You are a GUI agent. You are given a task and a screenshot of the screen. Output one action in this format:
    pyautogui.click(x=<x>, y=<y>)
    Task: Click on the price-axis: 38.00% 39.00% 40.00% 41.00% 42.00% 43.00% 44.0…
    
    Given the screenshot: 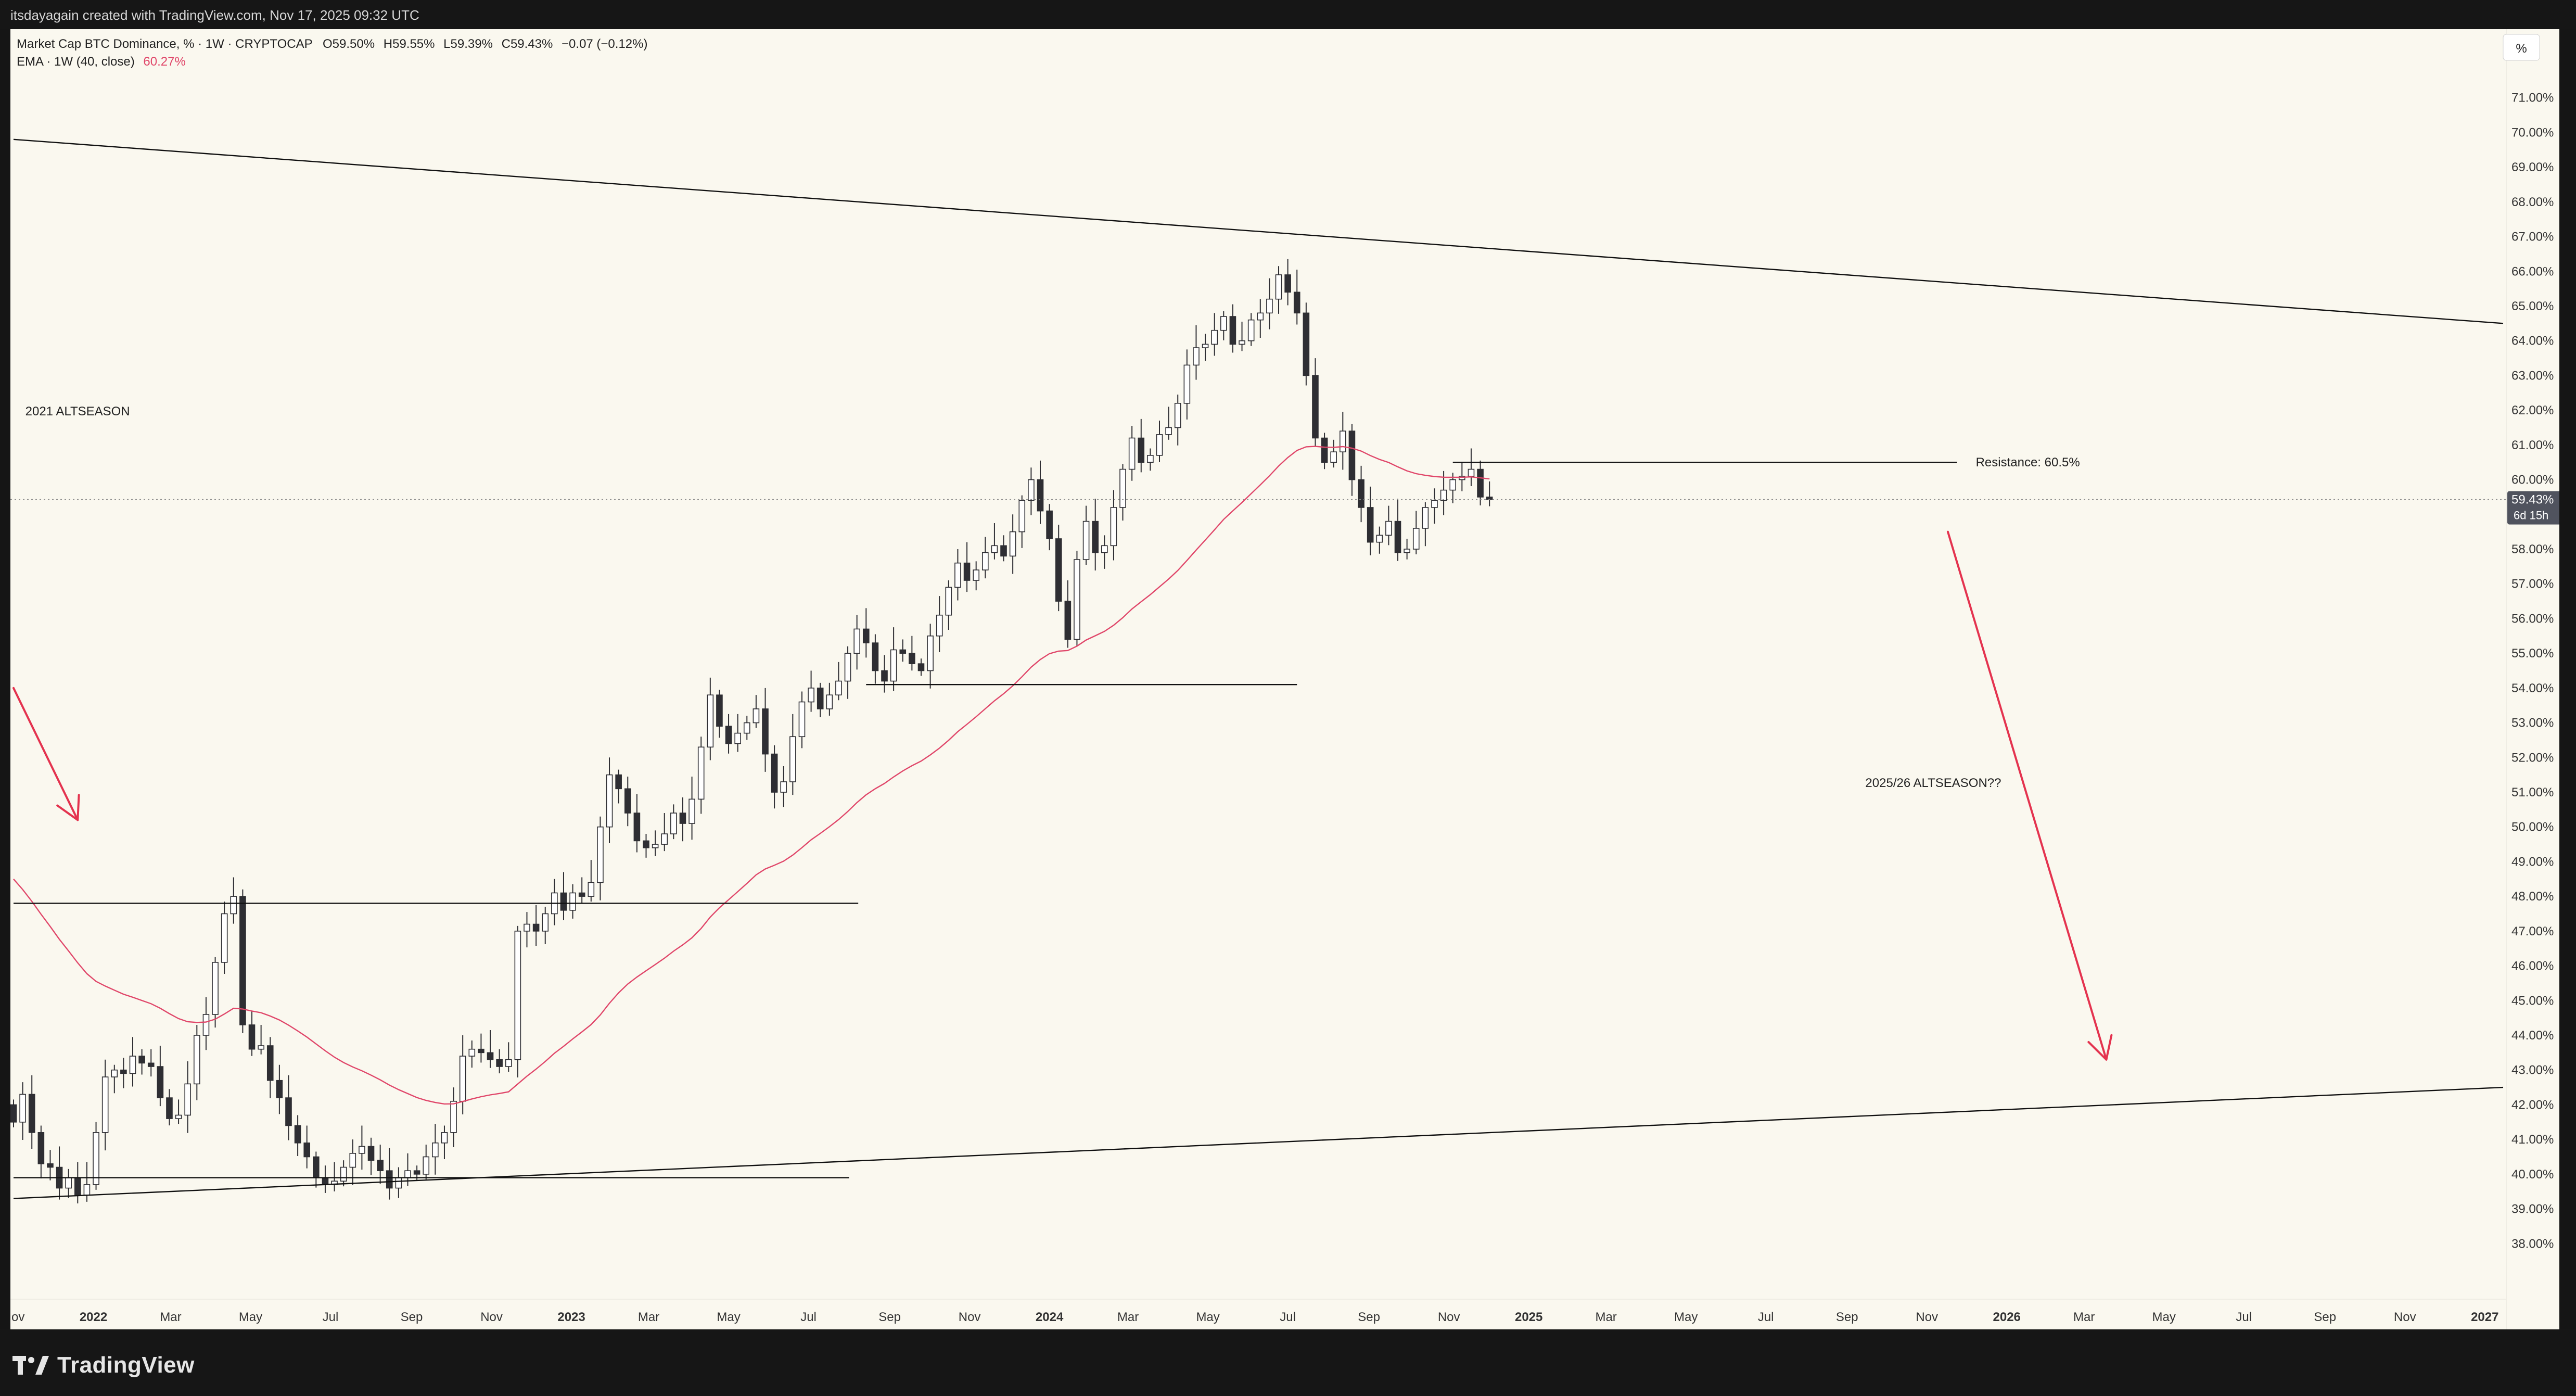 What is the action you would take?
    pyautogui.click(x=2530, y=679)
    